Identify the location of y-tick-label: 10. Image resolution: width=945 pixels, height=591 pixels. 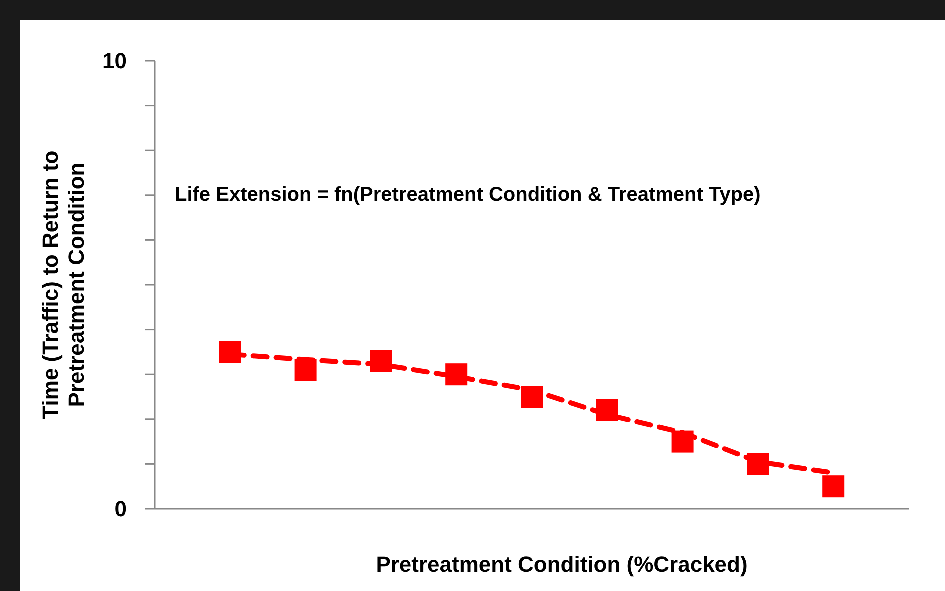
(114, 61).